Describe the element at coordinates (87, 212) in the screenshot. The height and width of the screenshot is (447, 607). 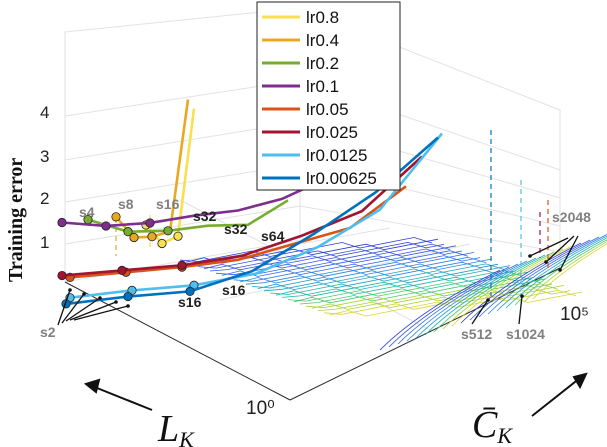
I see `annotation-label: s4` at that location.